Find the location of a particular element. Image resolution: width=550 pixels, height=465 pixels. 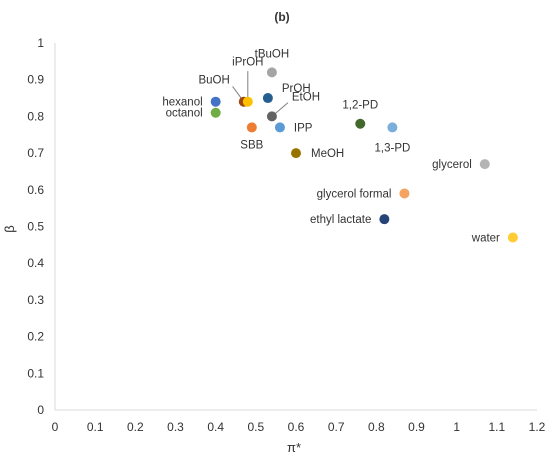

y-tick-label: 0.8 is located at coordinates (35, 116).